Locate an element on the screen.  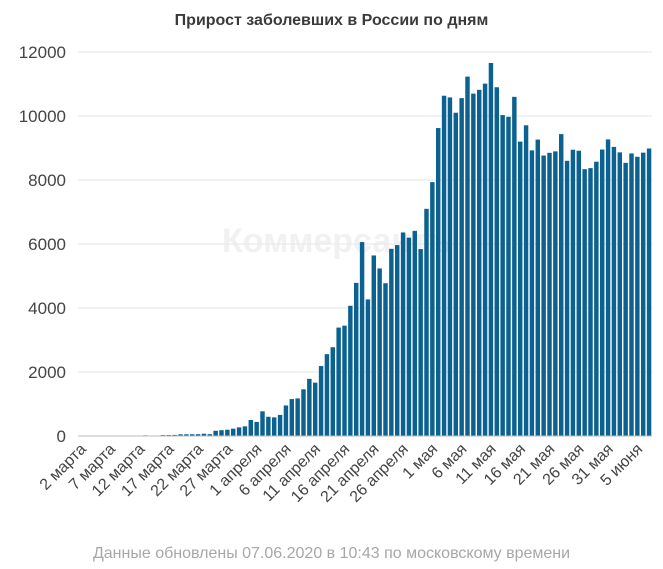
bar-6-июня is located at coordinates (643, 294).